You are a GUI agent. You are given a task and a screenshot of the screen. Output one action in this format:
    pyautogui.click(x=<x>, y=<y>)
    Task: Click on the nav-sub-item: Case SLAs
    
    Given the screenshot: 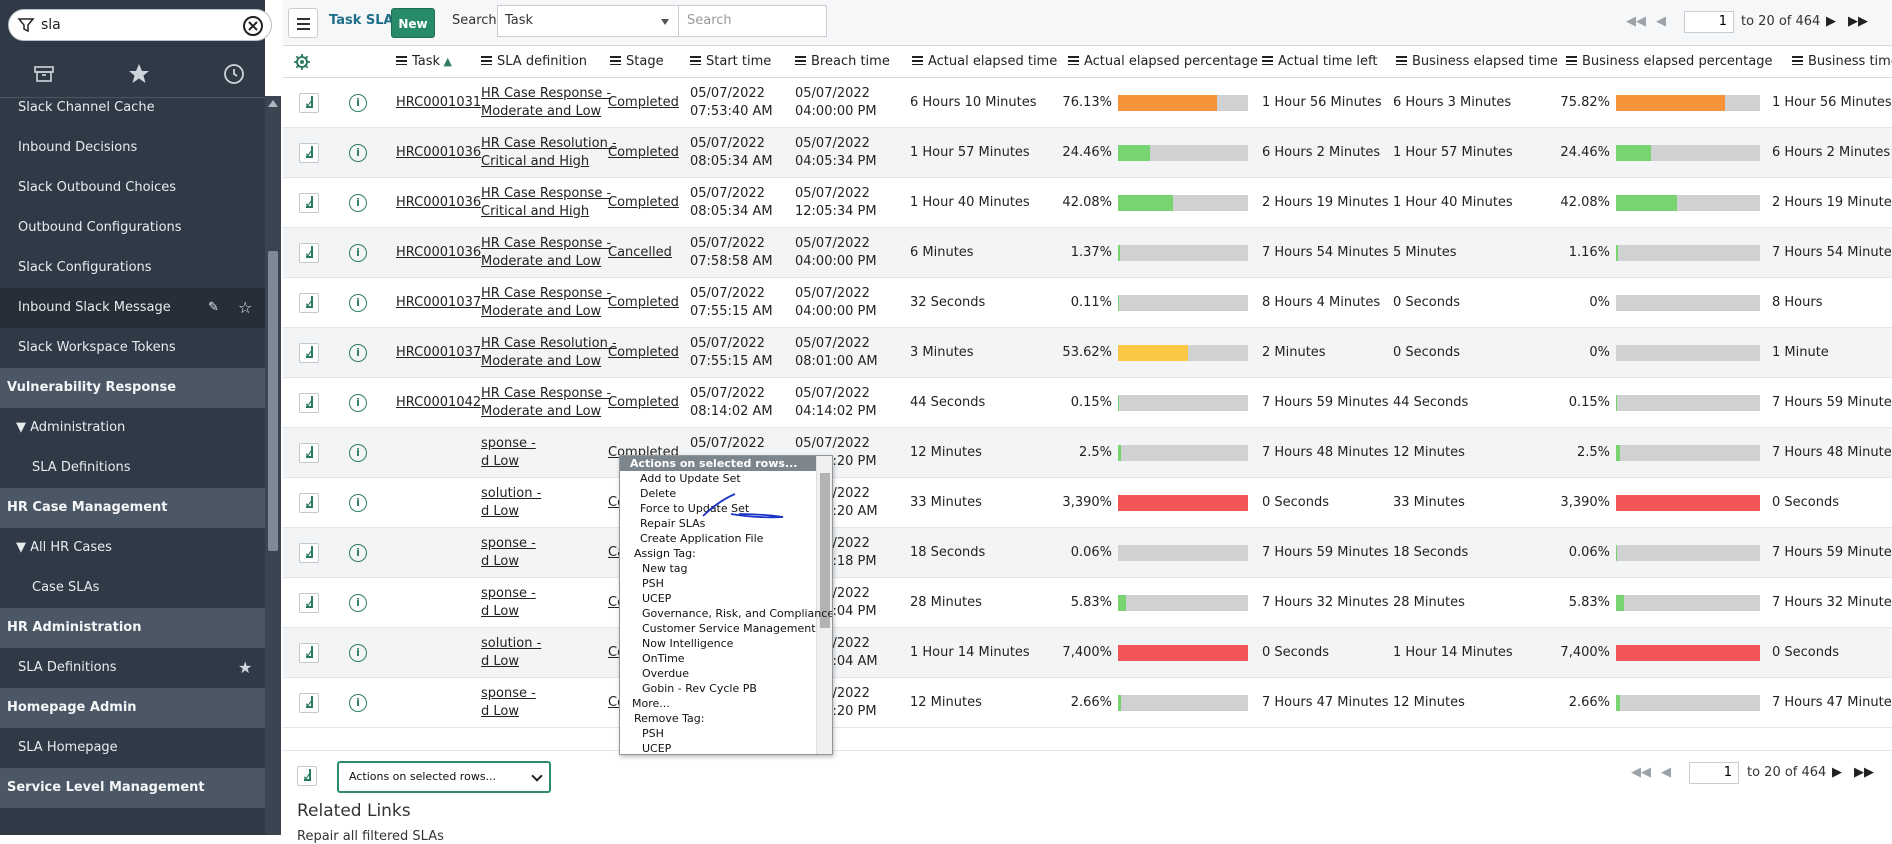 What is the action you would take?
    pyautogui.click(x=132, y=588)
    